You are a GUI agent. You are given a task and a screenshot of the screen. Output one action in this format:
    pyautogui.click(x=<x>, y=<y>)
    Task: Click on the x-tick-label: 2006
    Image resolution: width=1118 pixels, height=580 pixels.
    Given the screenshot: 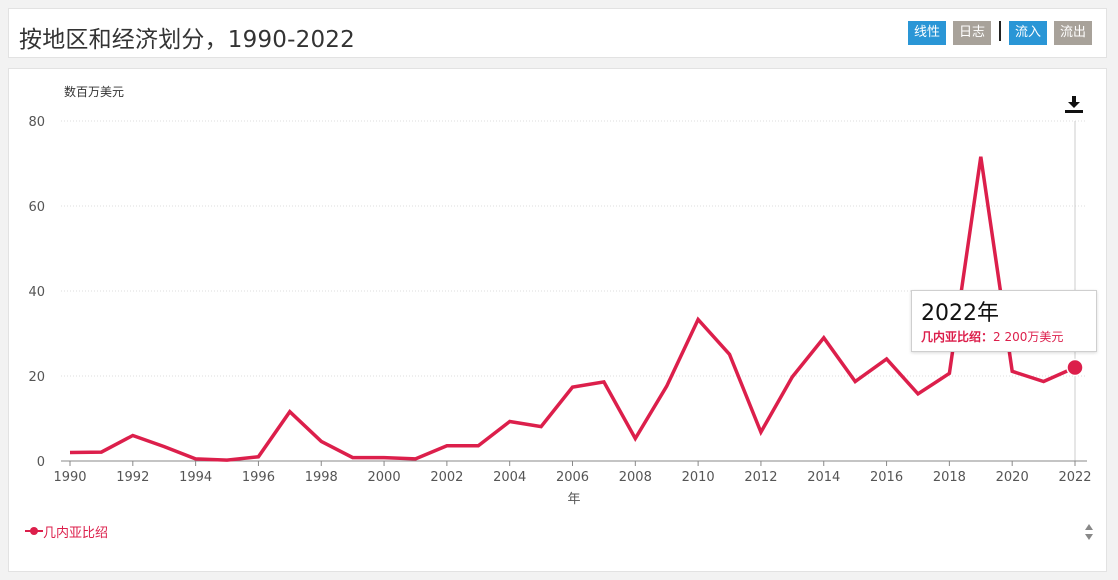 What is the action you would take?
    pyautogui.click(x=572, y=477)
    